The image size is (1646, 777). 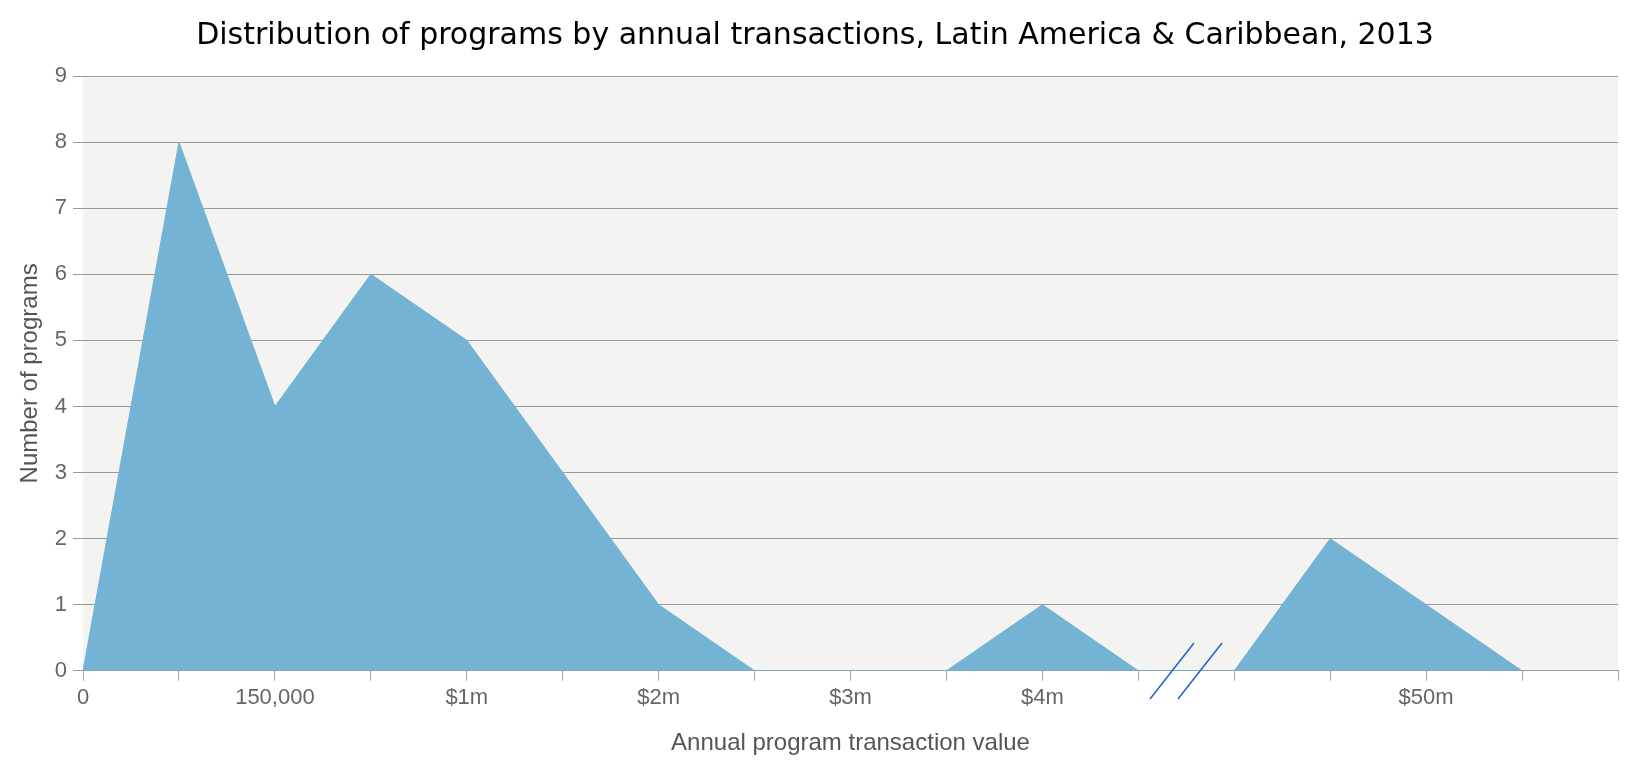 What do you see at coordinates (61, 273) in the screenshot?
I see `y-tick-label: 6` at bounding box center [61, 273].